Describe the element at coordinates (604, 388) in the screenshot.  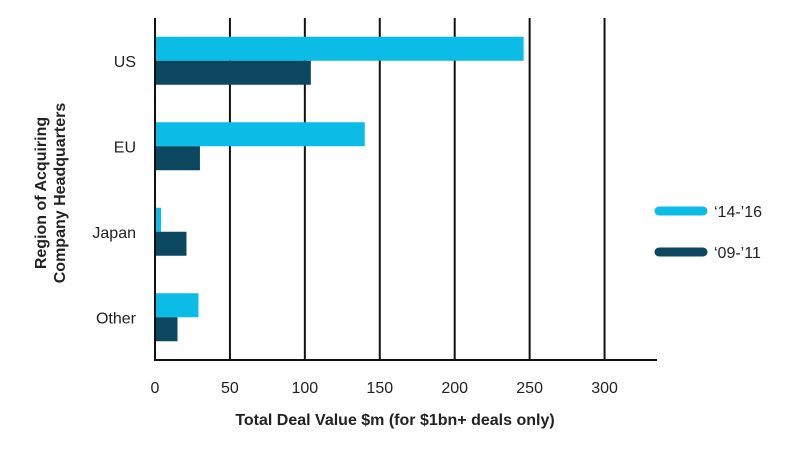
I see `x-tick-label: 300` at that location.